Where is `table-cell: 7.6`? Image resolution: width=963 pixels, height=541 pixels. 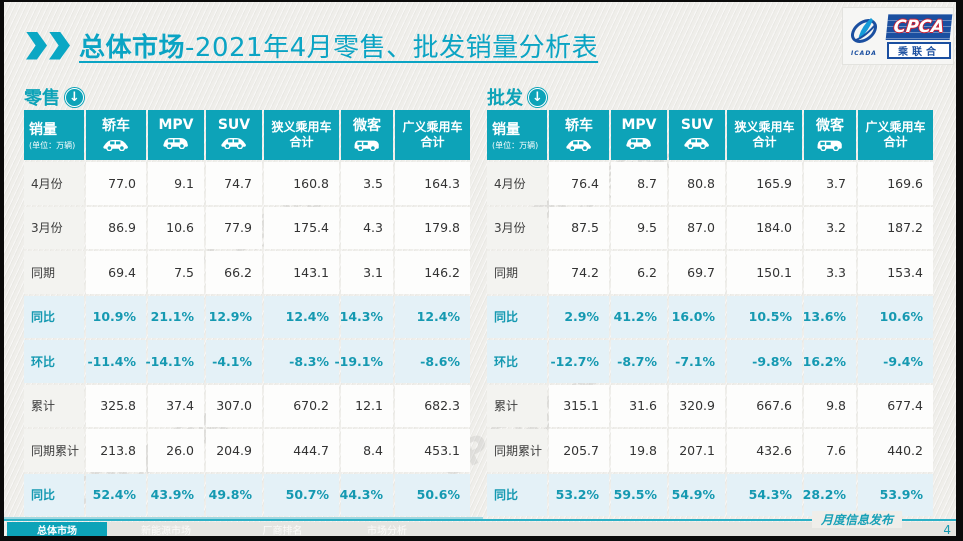 table-cell: 7.6 is located at coordinates (830, 450).